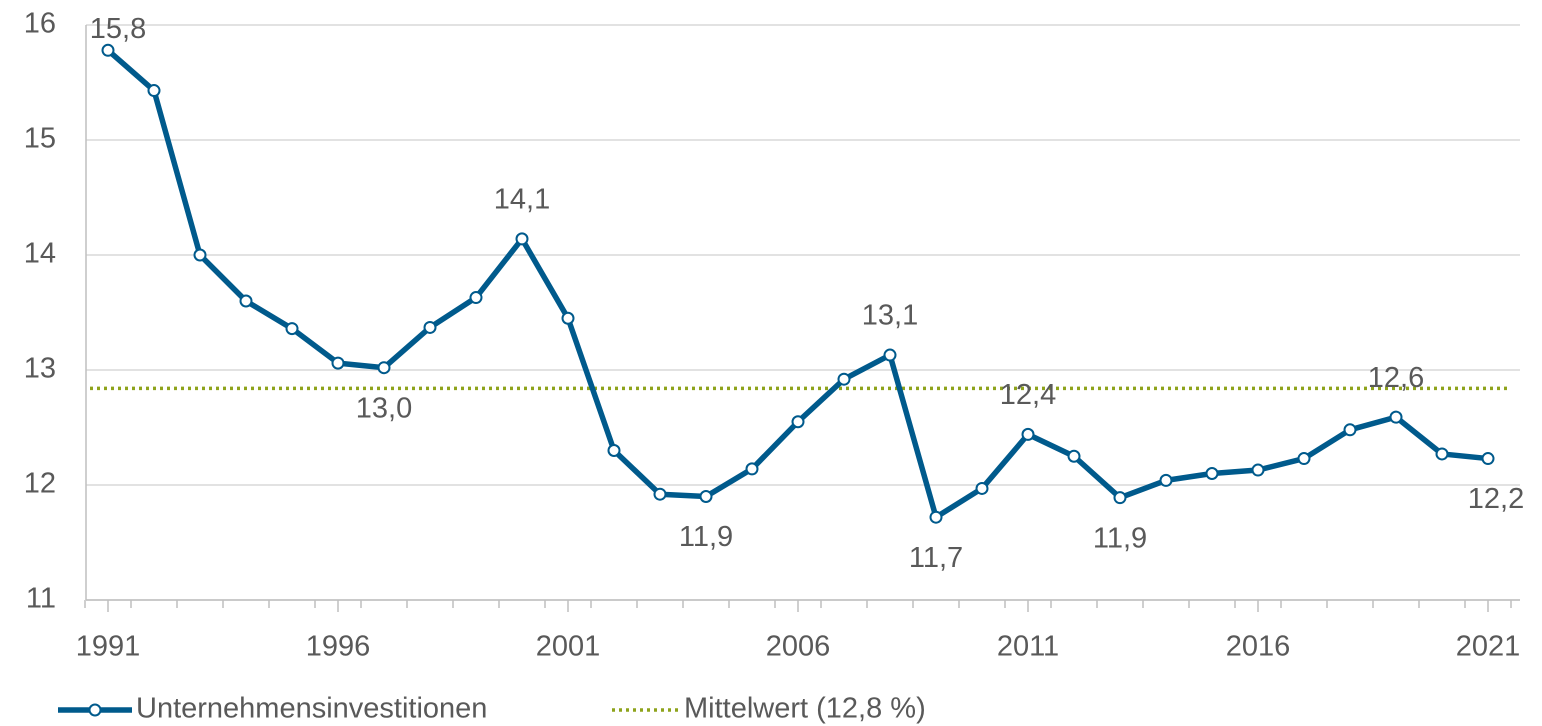  Describe the element at coordinates (311, 709) in the screenshot. I see `legend-label: Unternehmensinvestitionen` at that location.